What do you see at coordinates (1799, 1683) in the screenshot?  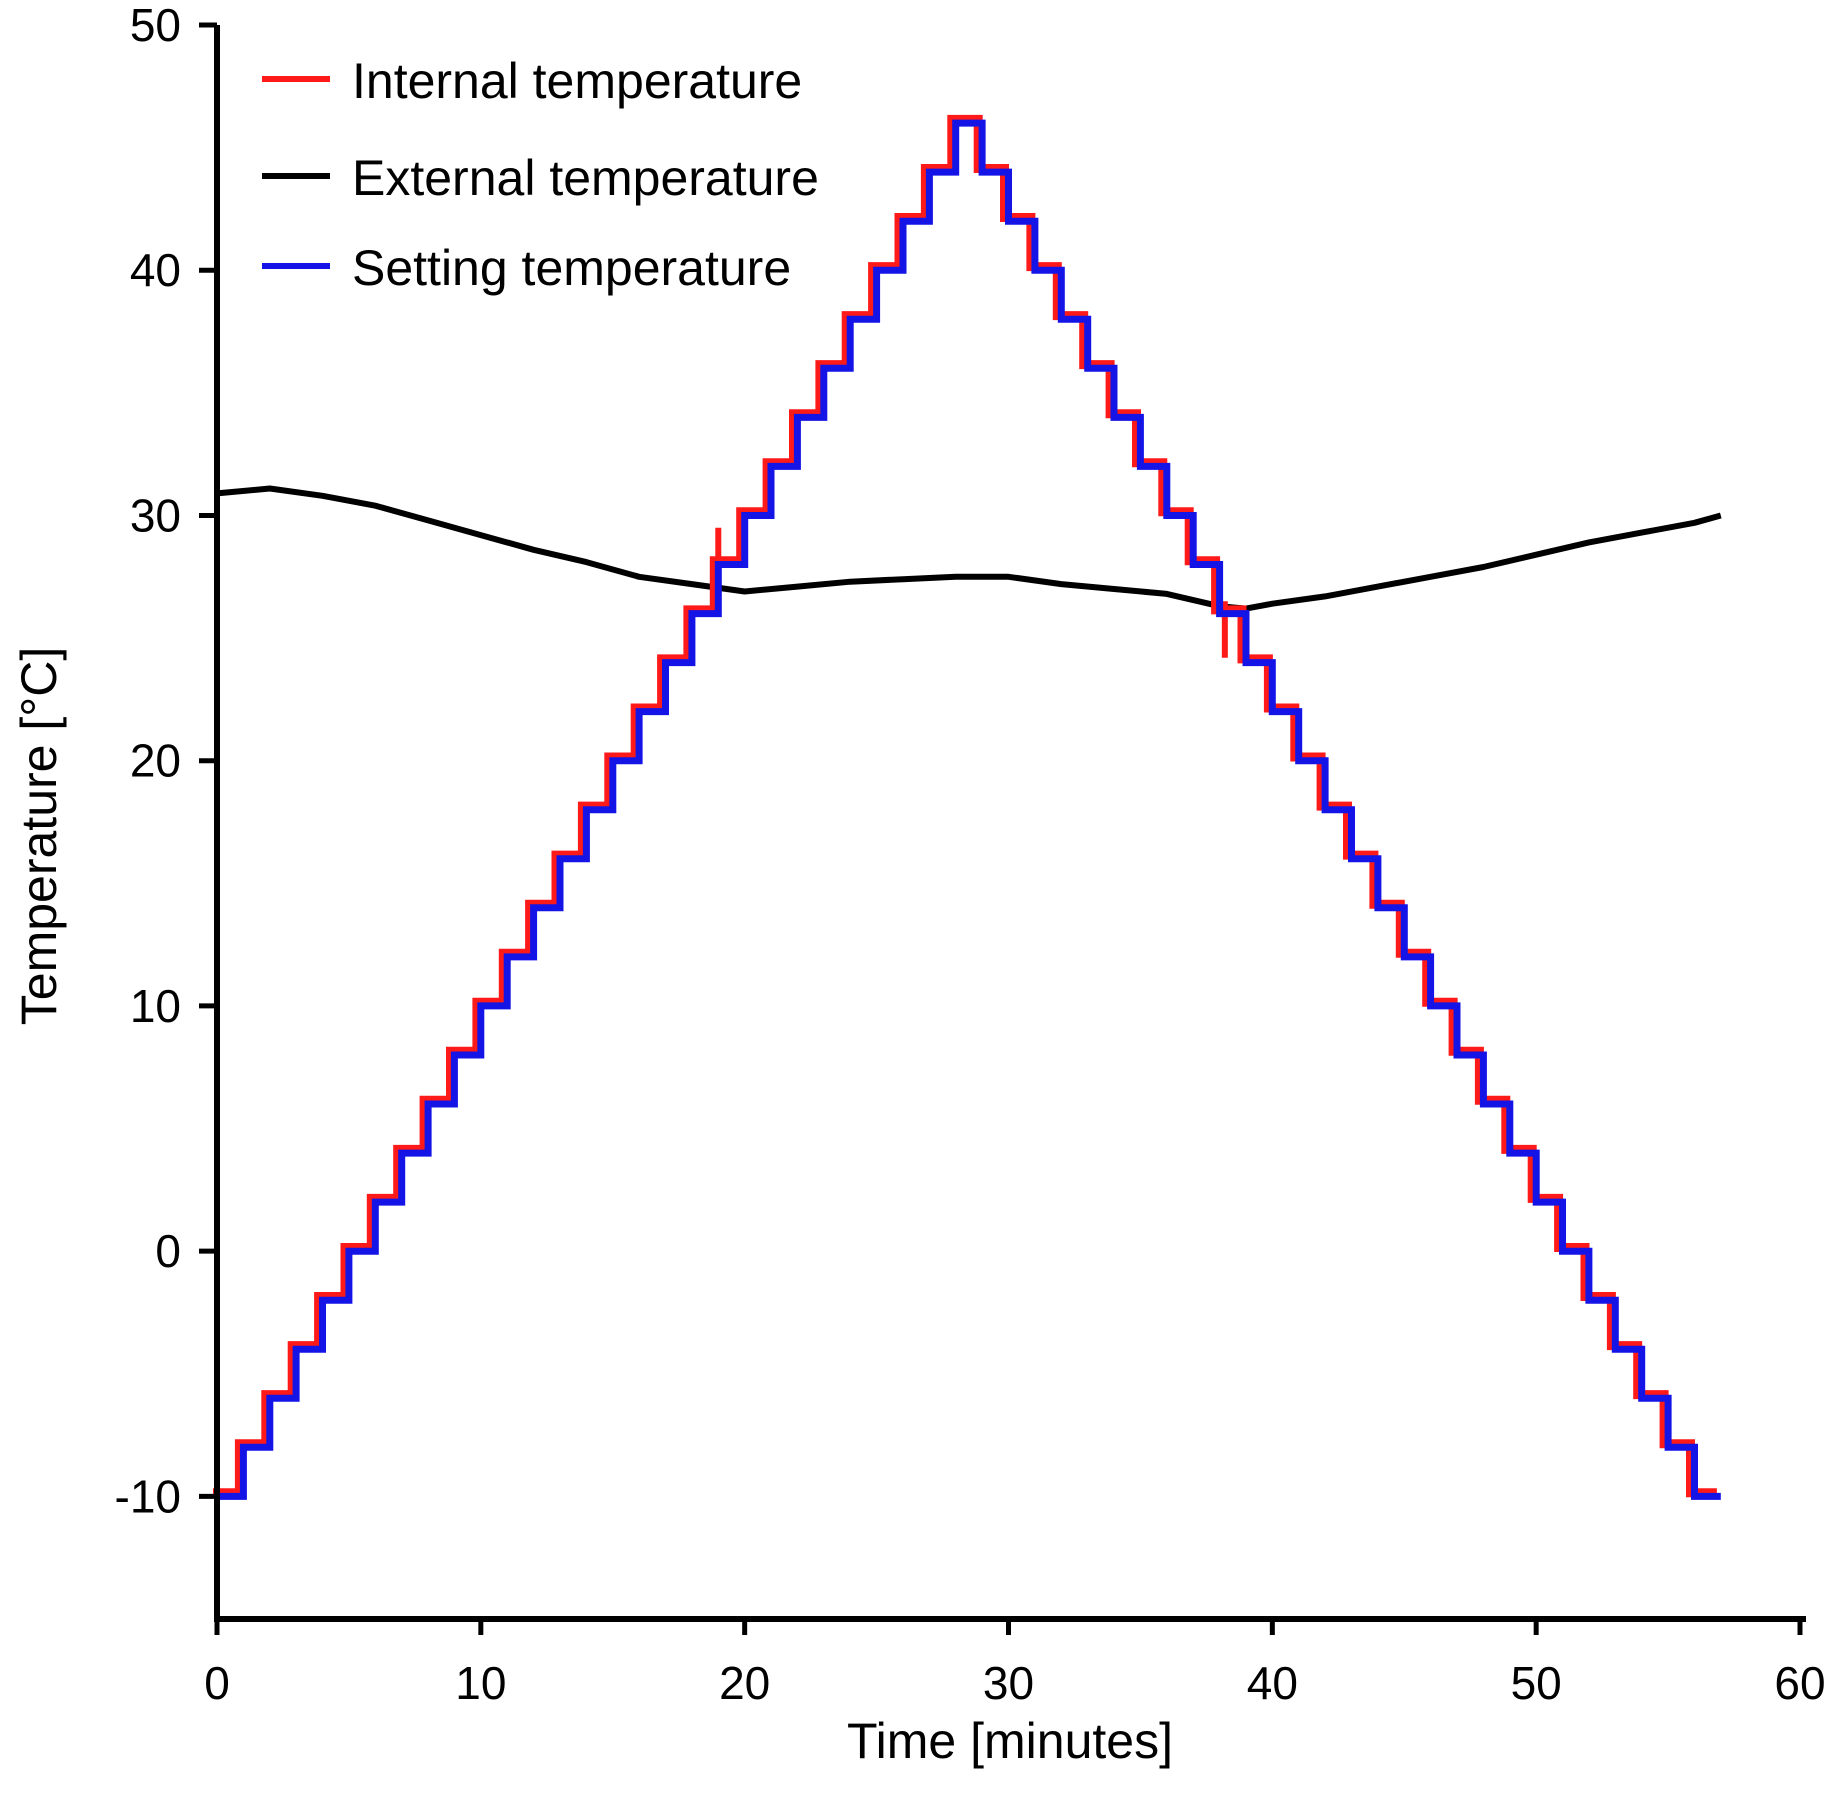 I see `x-tick-label: 60` at bounding box center [1799, 1683].